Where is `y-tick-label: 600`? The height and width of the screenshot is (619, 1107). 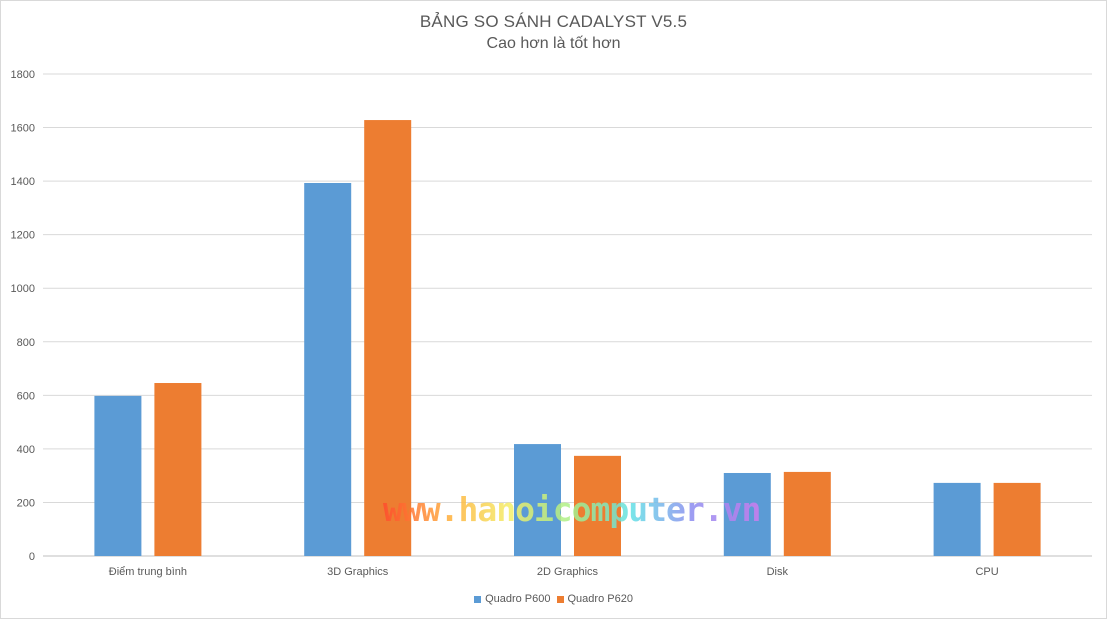
y-tick-label: 600 is located at coordinates (26, 396).